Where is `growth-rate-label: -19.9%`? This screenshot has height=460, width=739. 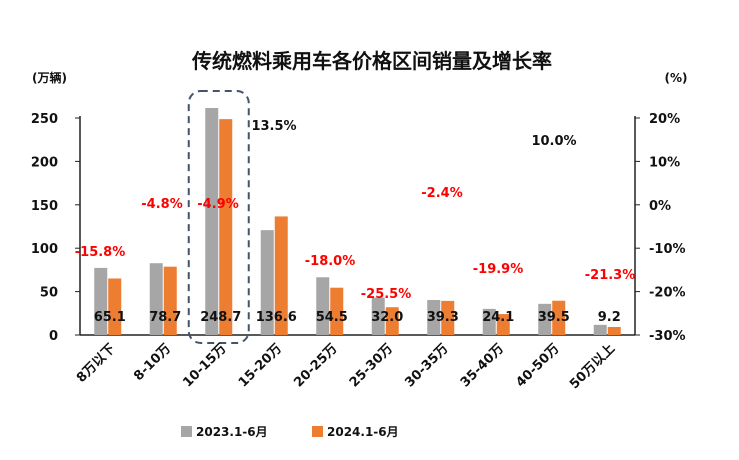
growth-rate-label: -19.9% is located at coordinates (498, 269).